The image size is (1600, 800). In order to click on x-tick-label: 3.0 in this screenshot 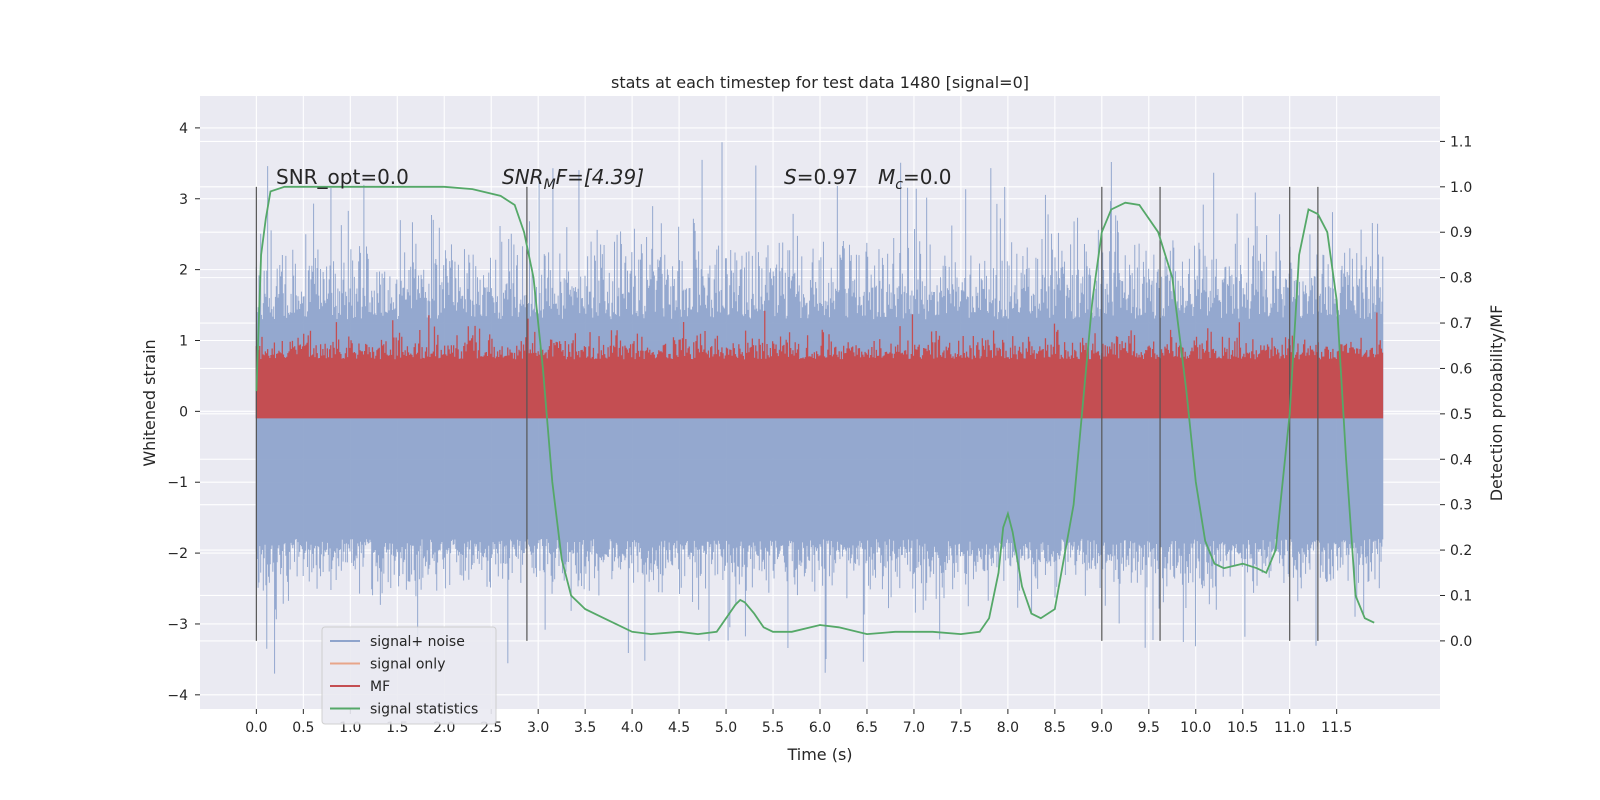, I will do `click(538, 728)`.